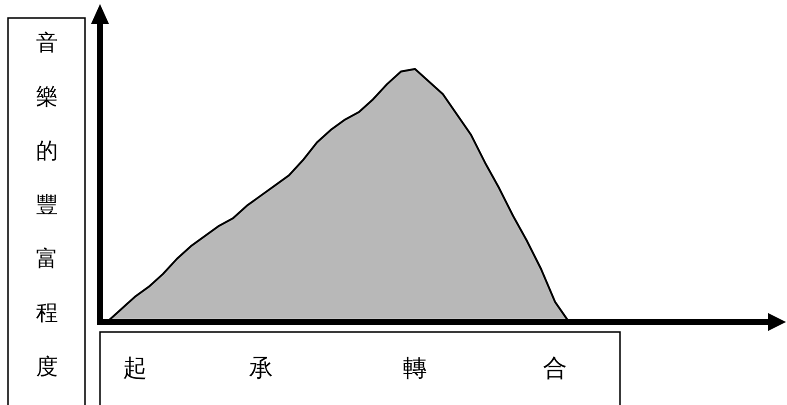 Image resolution: width=787 pixels, height=405 pixels. I want to click on x-tick-label: 轉, so click(415, 368).